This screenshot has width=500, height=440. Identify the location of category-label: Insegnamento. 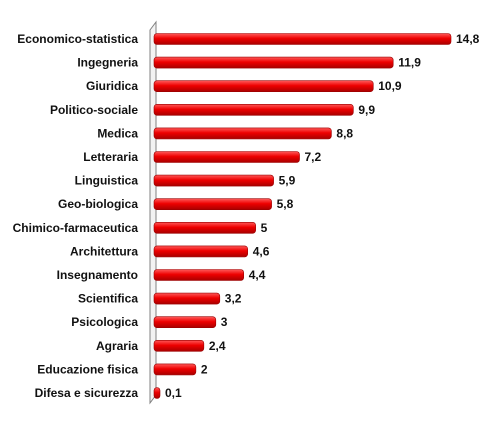
(97, 275).